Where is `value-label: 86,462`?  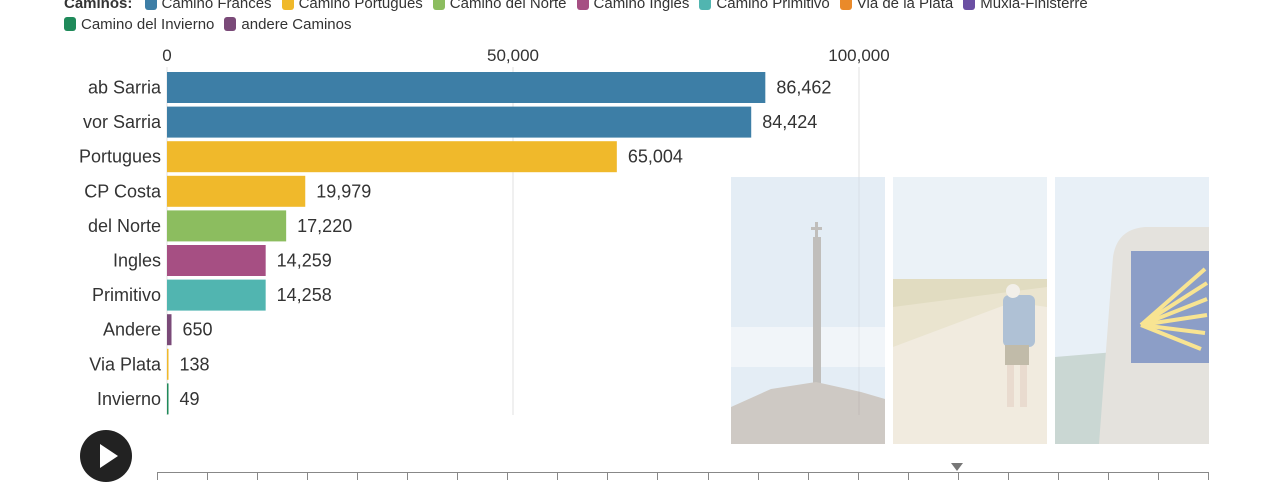 value-label: 86,462 is located at coordinates (803, 88).